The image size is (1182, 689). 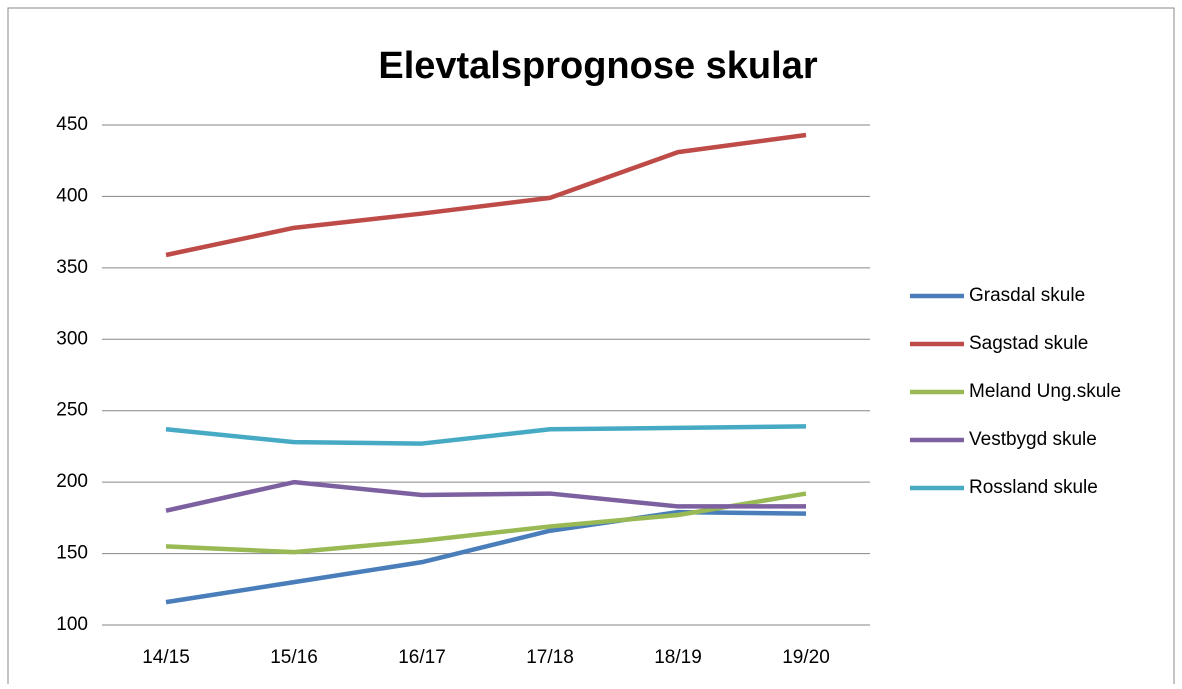 What do you see at coordinates (72, 195) in the screenshot?
I see `y-tick-label: 400` at bounding box center [72, 195].